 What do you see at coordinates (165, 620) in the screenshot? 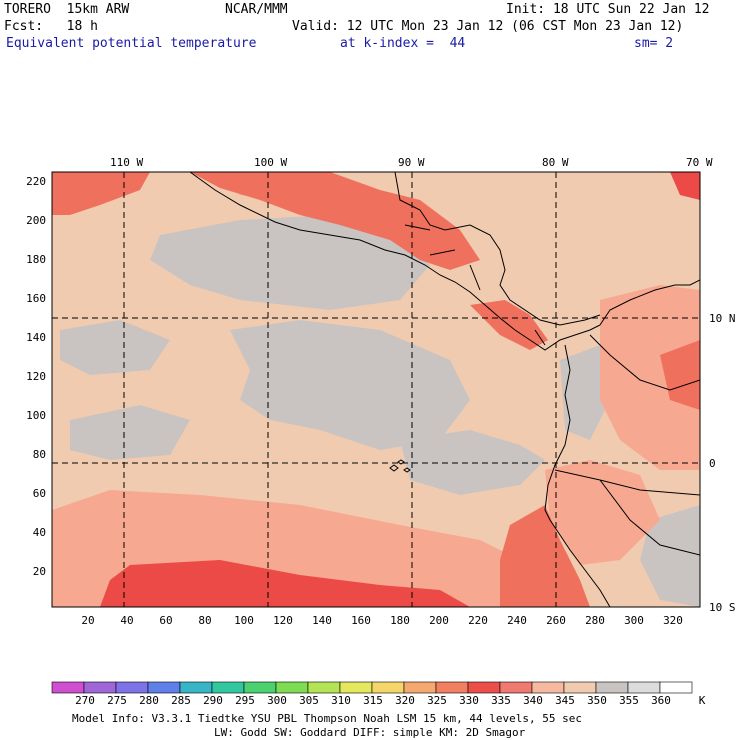
I see `x-tick: 60` at bounding box center [165, 620].